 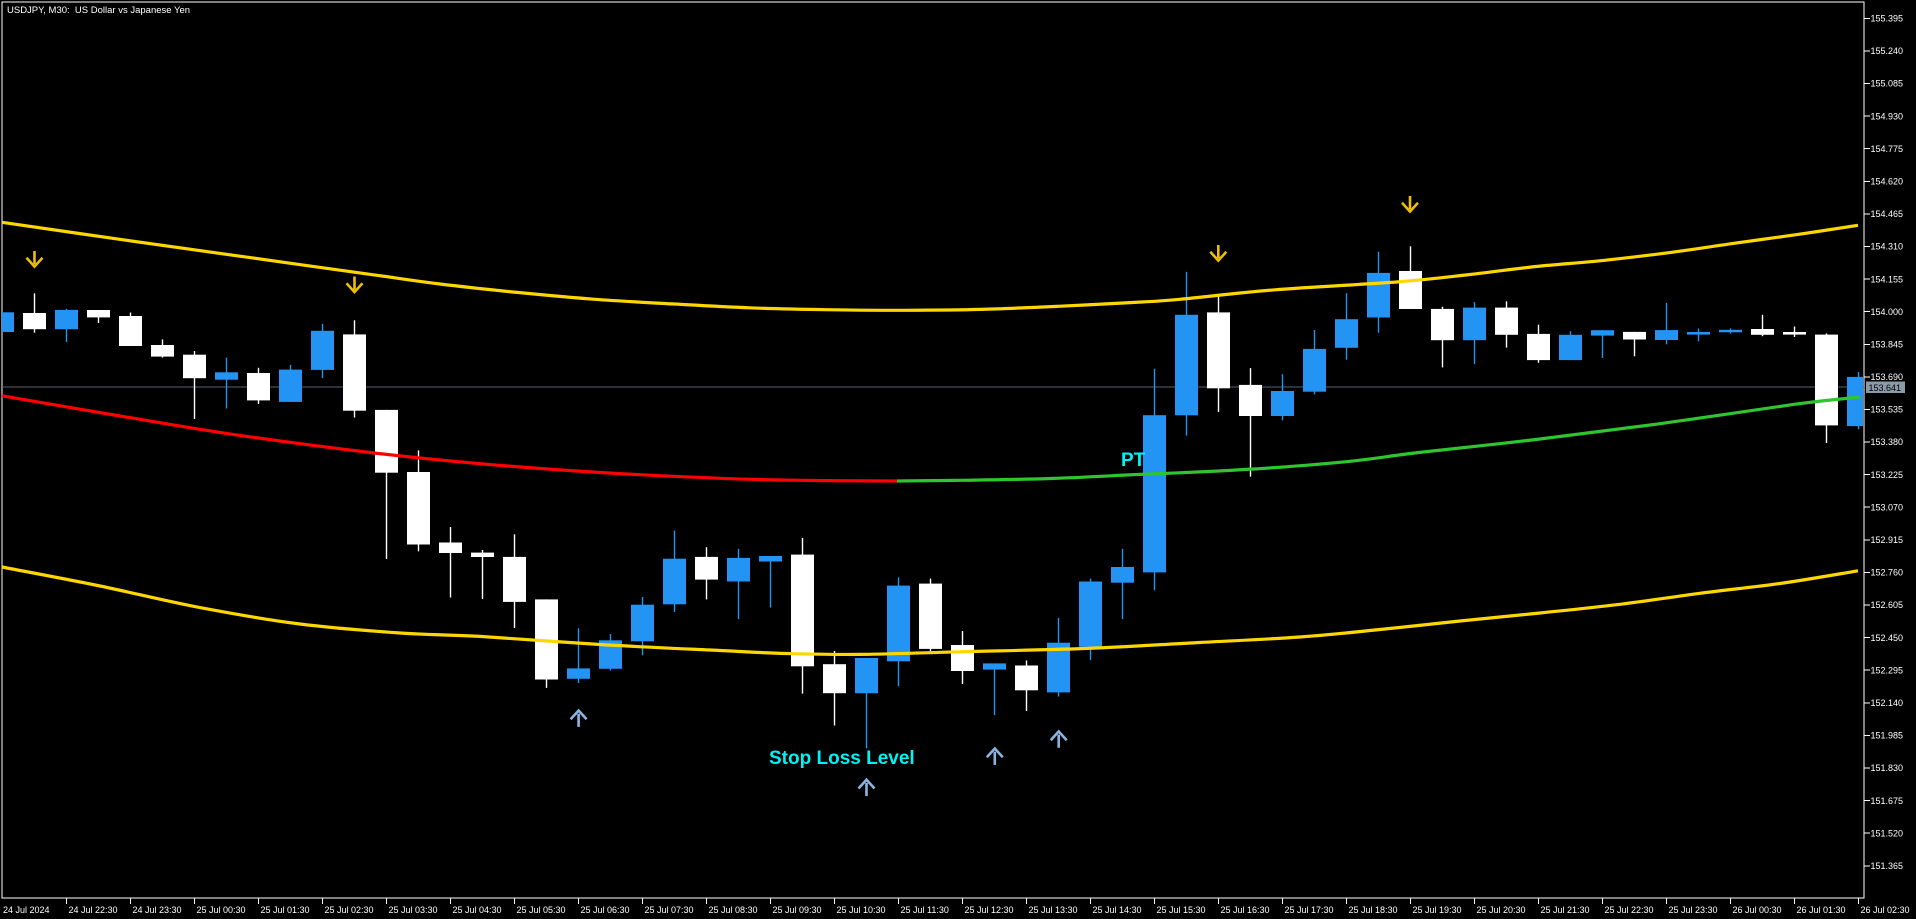 What do you see at coordinates (1117, 910) in the screenshot?
I see `svg-text: 25 Jul 14:30` at bounding box center [1117, 910].